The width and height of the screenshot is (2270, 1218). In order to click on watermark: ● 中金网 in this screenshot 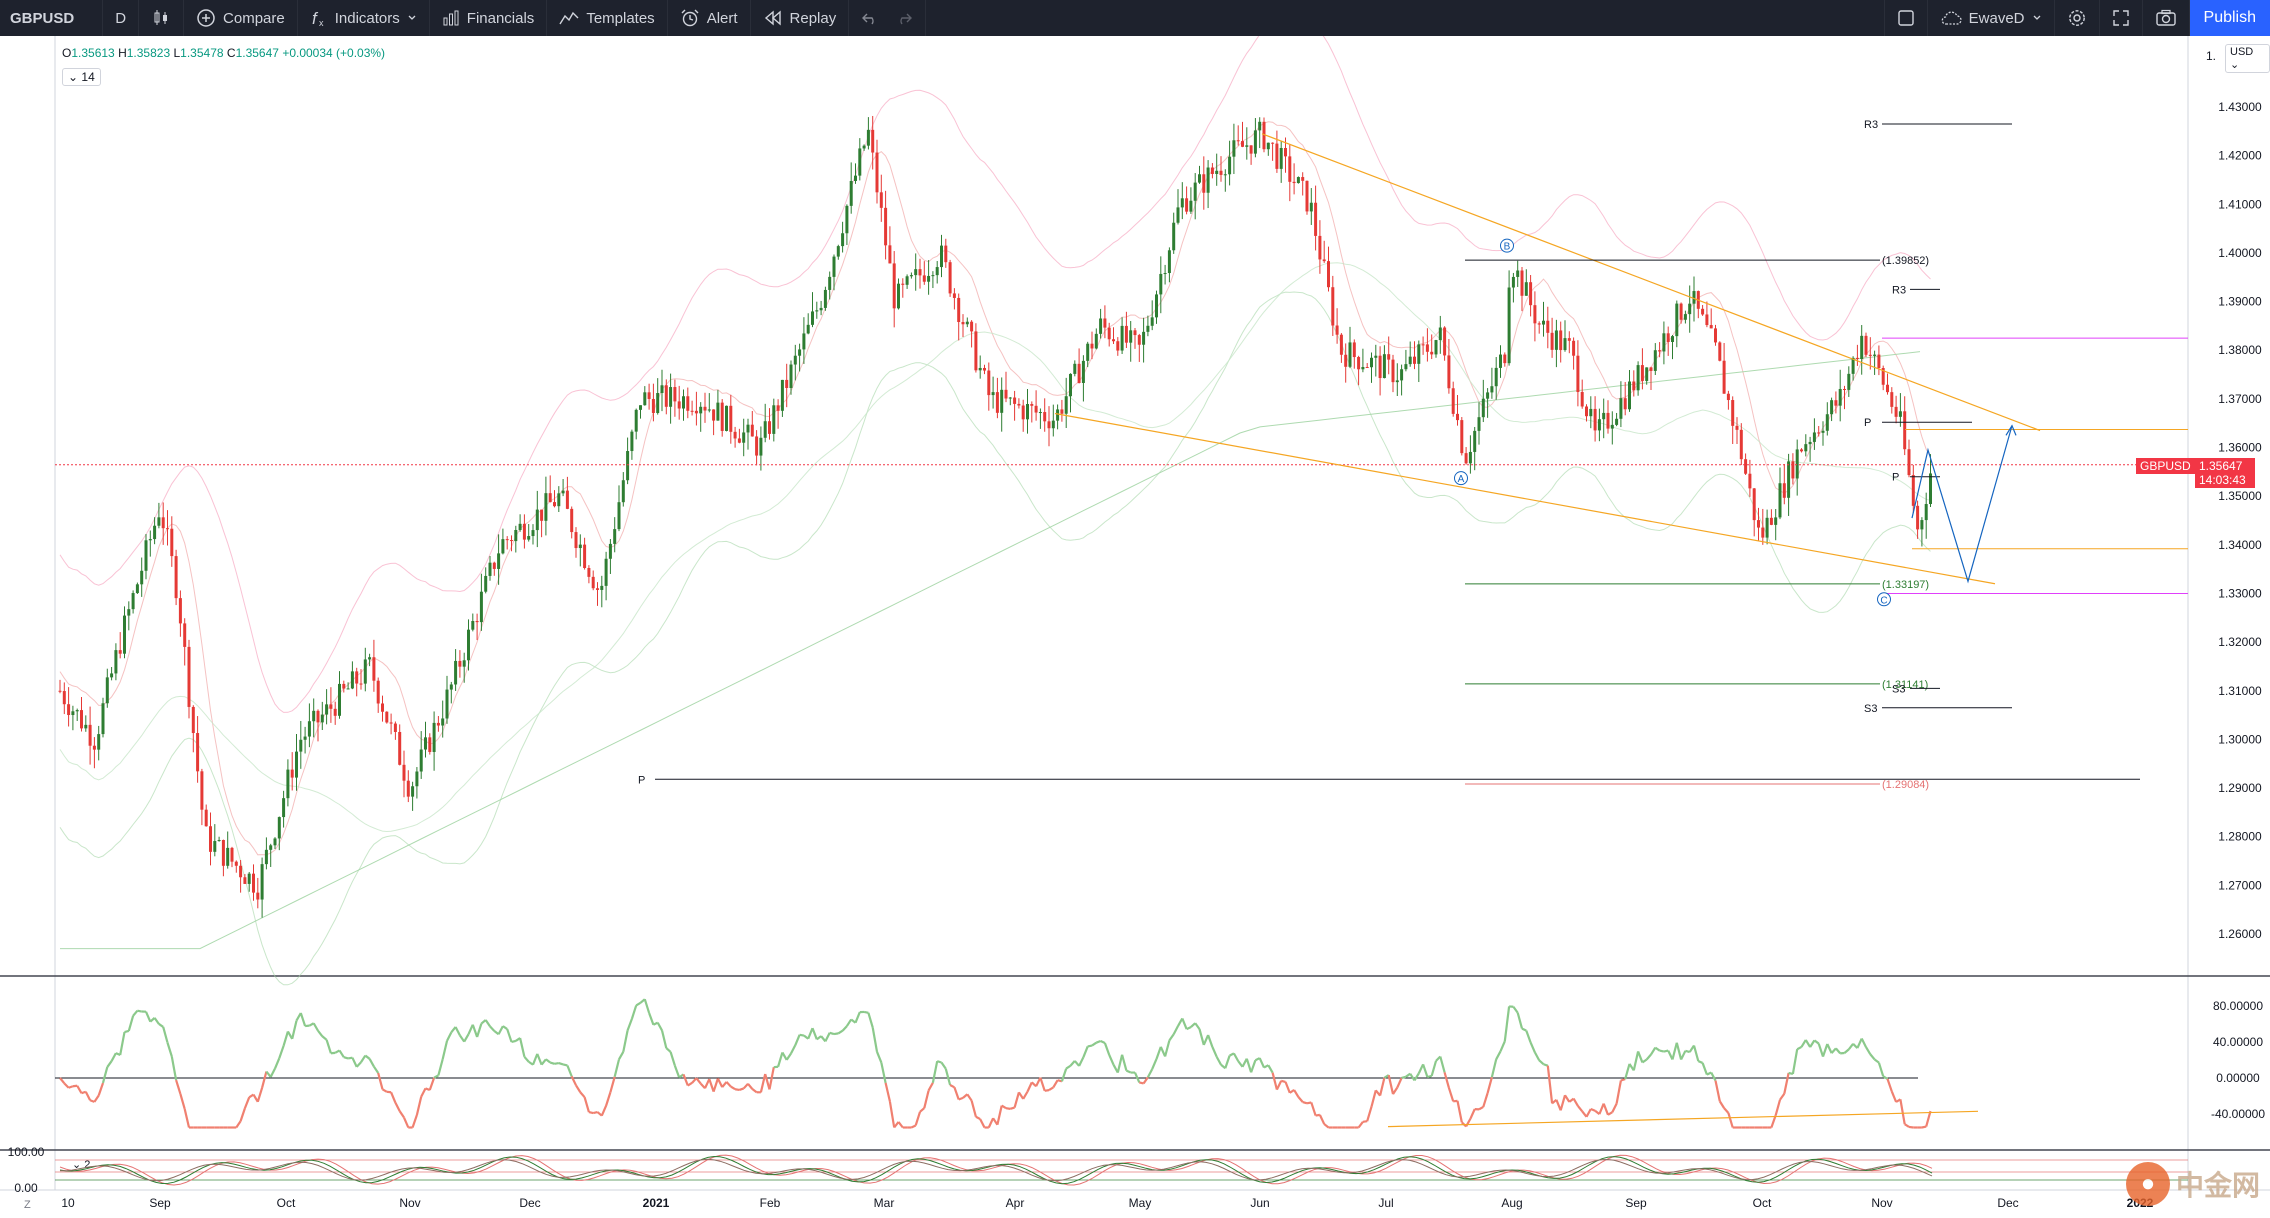, I will do `click(2192, 1184)`.